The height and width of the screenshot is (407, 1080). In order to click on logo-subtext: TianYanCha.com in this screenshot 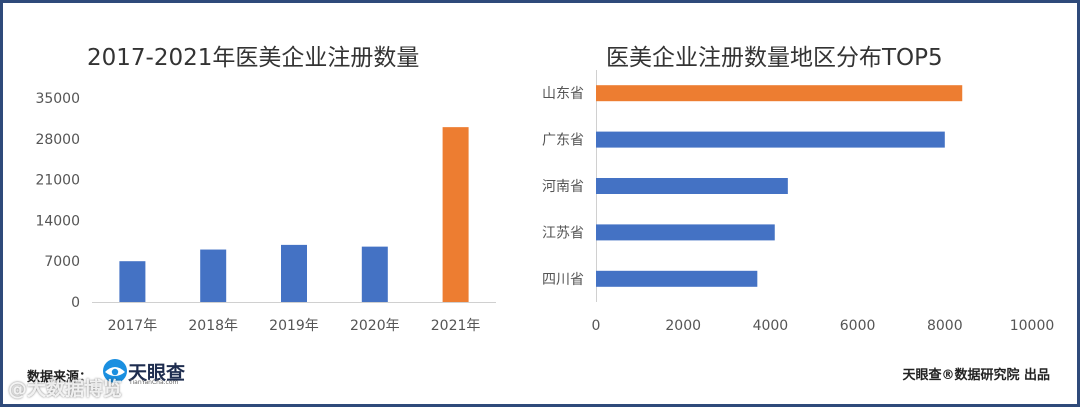, I will do `click(154, 382)`.